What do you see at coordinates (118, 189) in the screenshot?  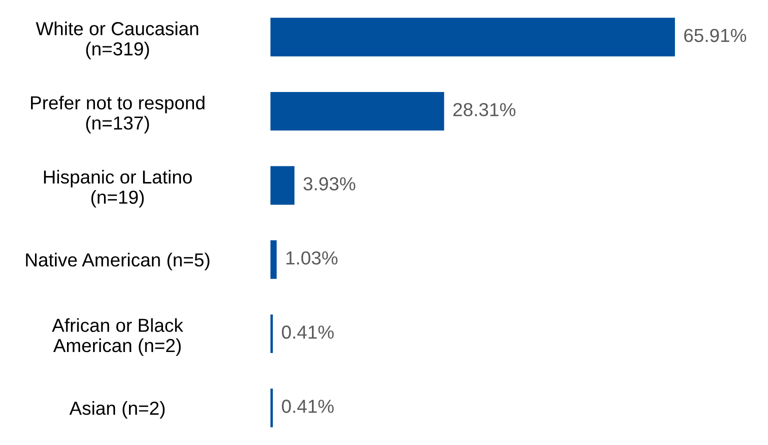 I see `y-tick-label: Hispanic or Latino (n=19)` at bounding box center [118, 189].